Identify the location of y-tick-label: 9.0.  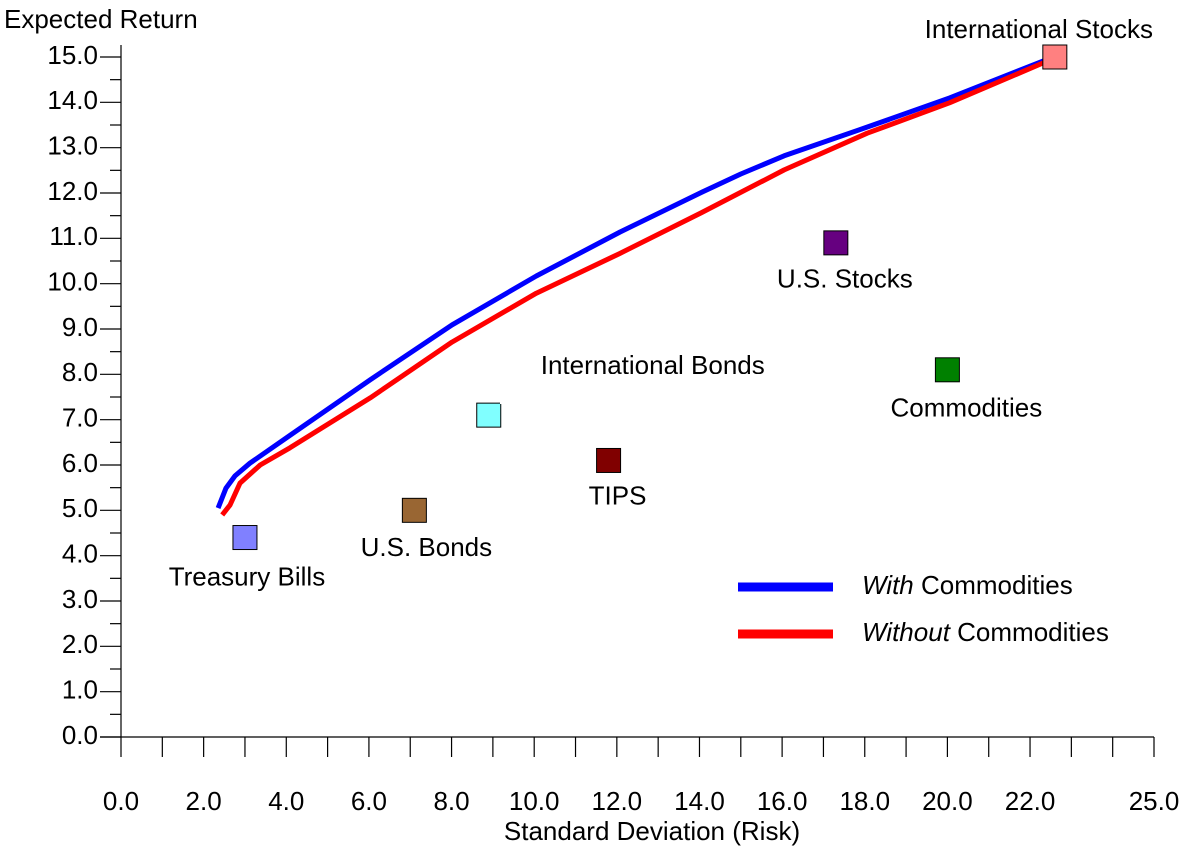
(80, 327).